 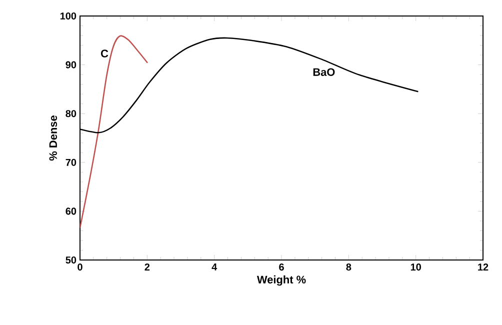 I want to click on y-axis-title: % Dense, so click(x=53, y=138).